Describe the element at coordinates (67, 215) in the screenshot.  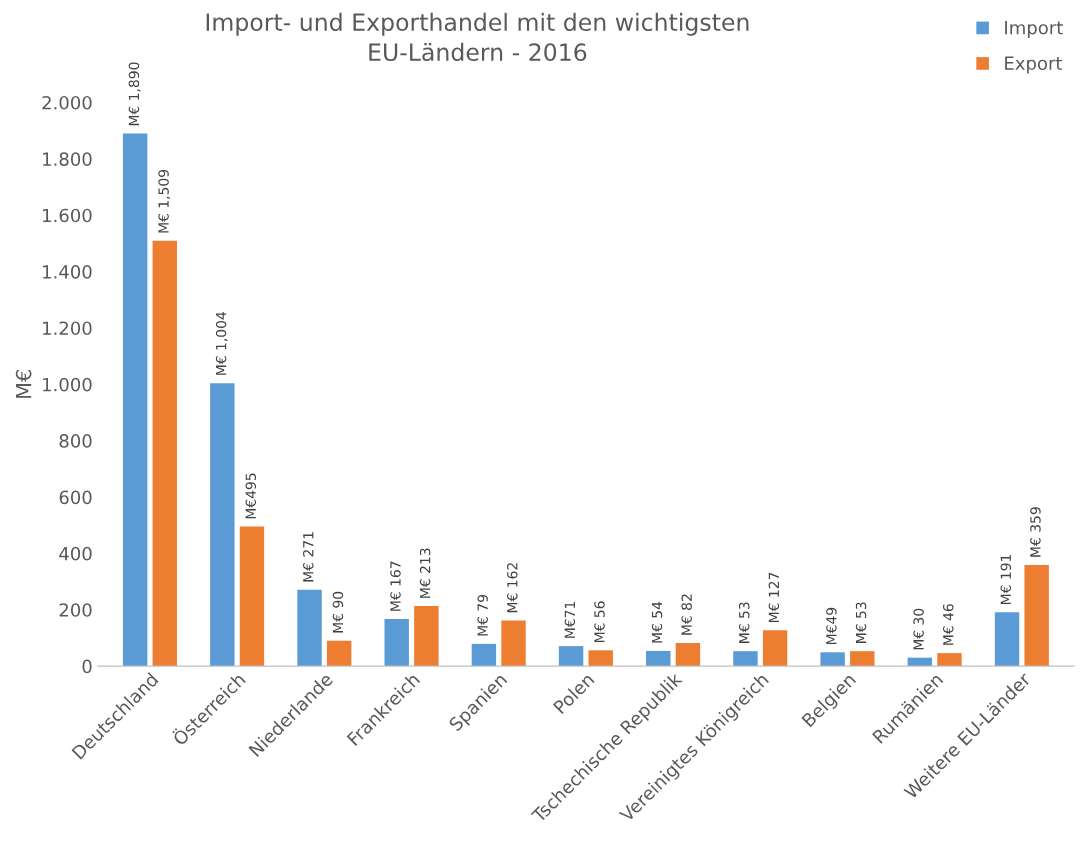
I see `y-tick-label: 1.600` at that location.